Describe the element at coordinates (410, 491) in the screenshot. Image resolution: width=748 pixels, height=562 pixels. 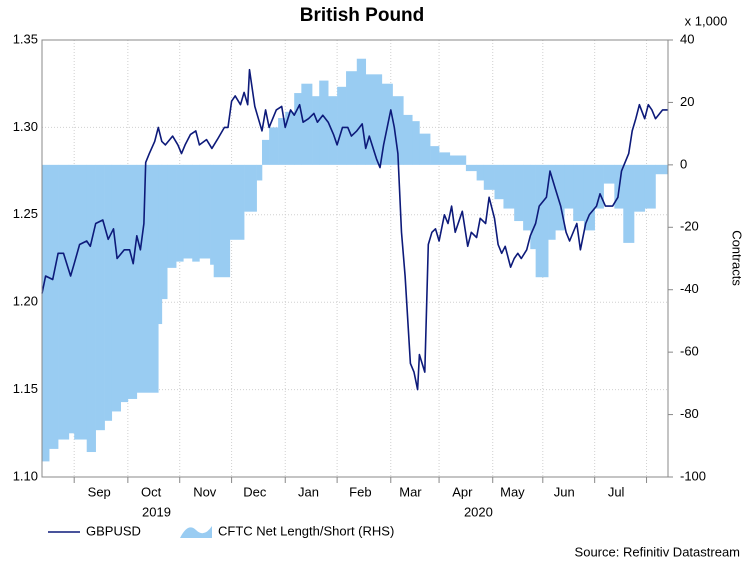
I see `x-tick-label: Mar` at that location.